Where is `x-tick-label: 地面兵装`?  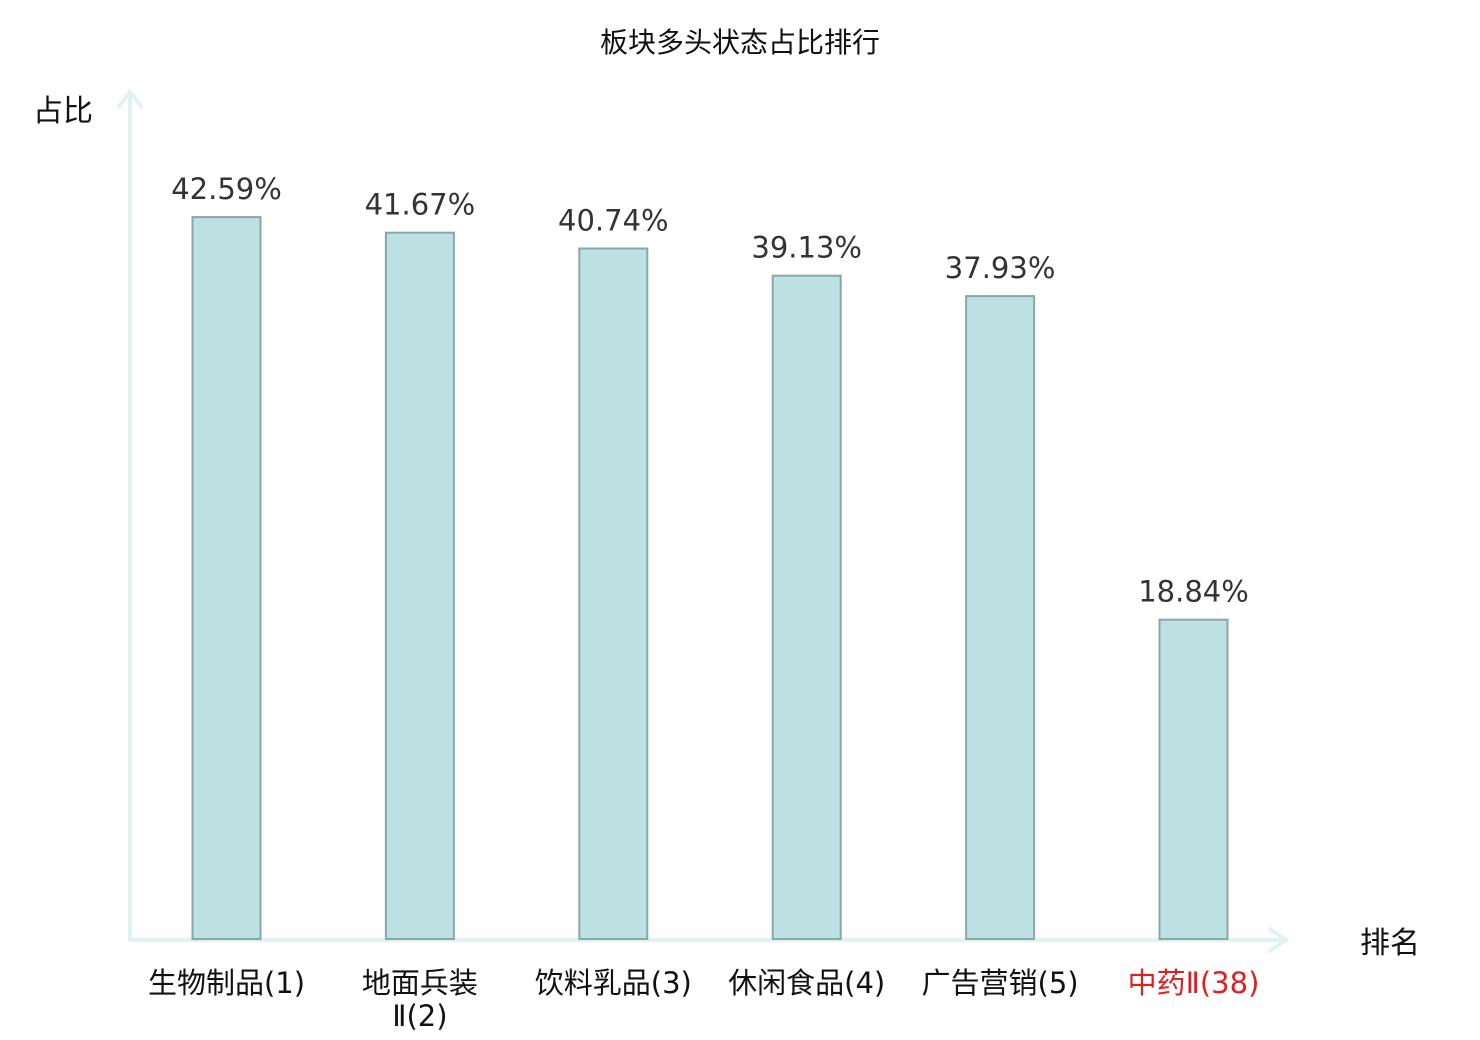
x-tick-label: 地面兵装 is located at coordinates (420, 983).